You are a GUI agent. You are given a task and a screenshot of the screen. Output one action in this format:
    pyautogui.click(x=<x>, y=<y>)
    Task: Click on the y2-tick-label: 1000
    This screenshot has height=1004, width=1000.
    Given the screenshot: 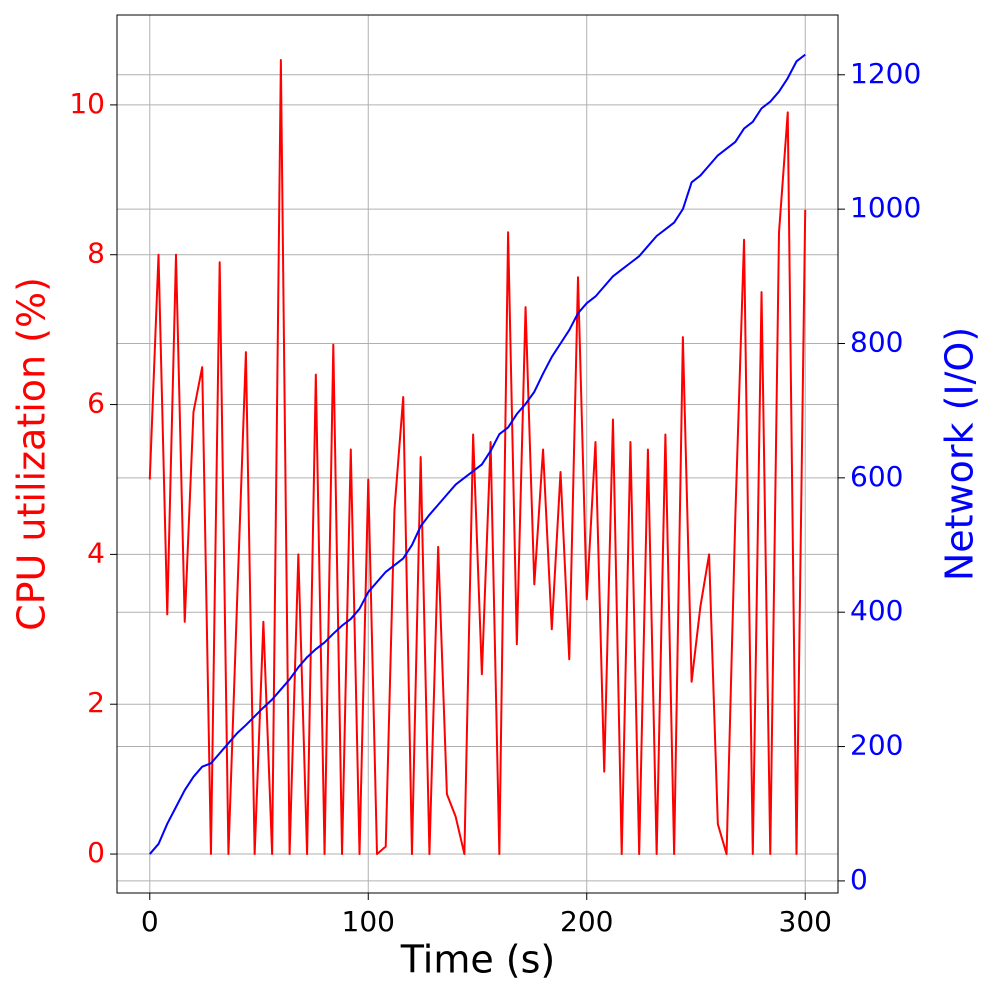 What is the action you would take?
    pyautogui.click(x=885, y=207)
    